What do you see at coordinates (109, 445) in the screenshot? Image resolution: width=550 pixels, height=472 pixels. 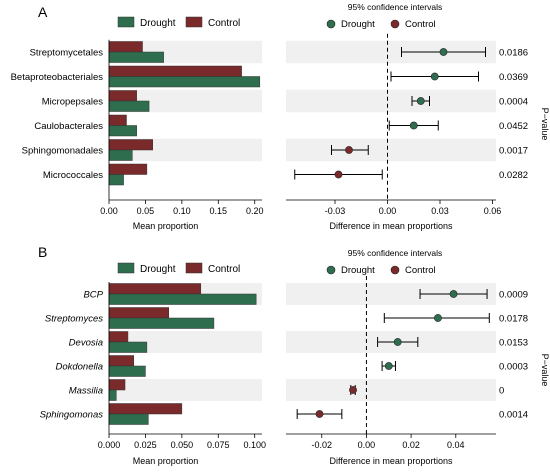 I see `bar-x-tick-label: 0.000` at bounding box center [109, 445].